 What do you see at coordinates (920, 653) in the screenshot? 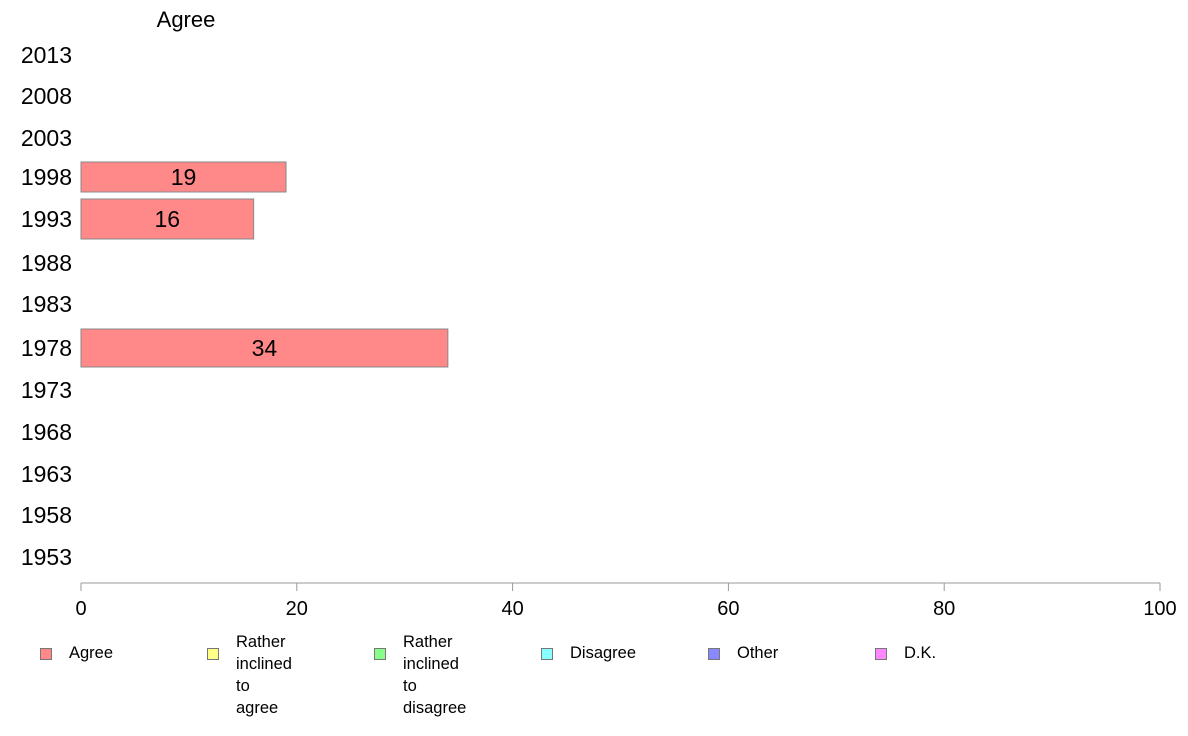
I see `legend-label: D.K.` at bounding box center [920, 653].